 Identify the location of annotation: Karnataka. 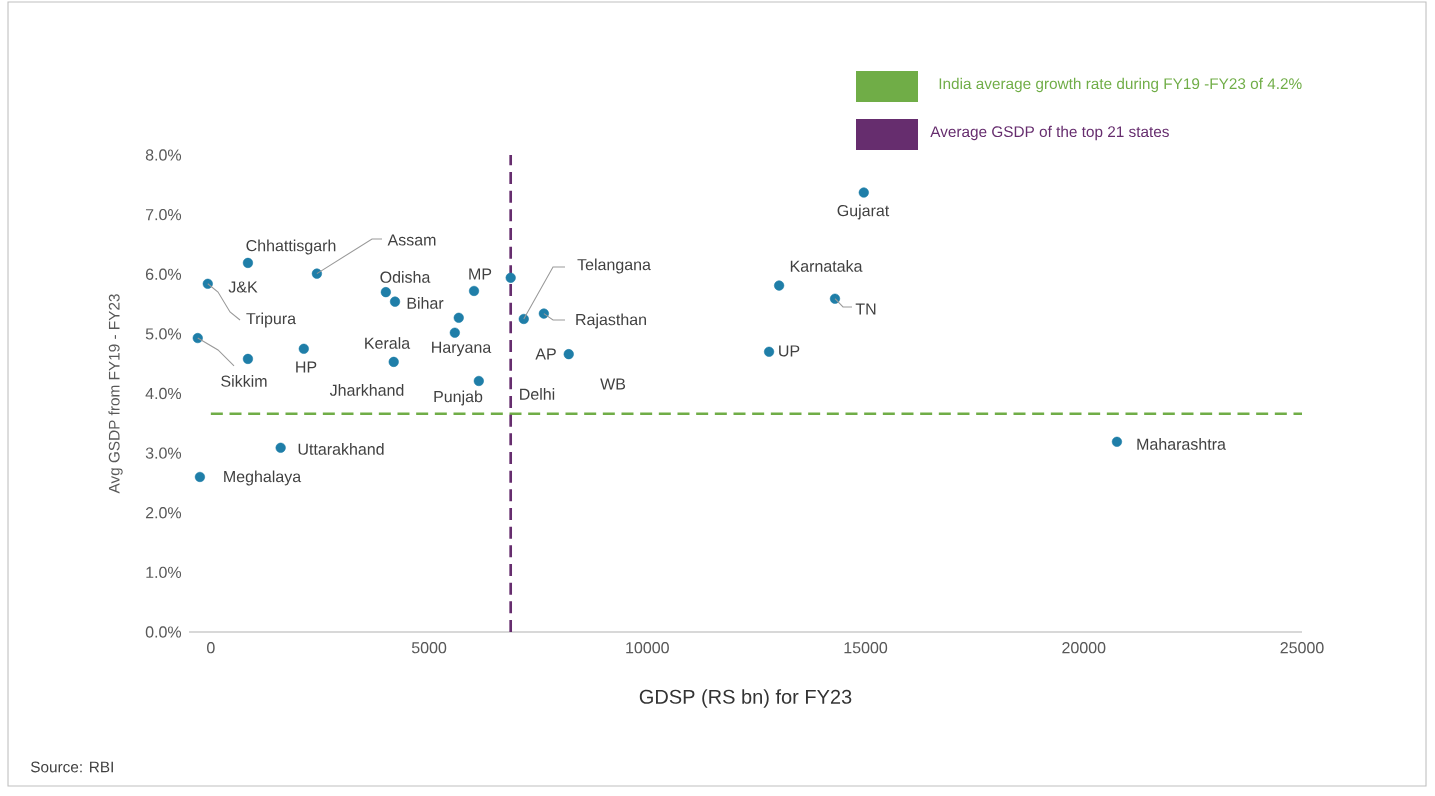
(826, 266).